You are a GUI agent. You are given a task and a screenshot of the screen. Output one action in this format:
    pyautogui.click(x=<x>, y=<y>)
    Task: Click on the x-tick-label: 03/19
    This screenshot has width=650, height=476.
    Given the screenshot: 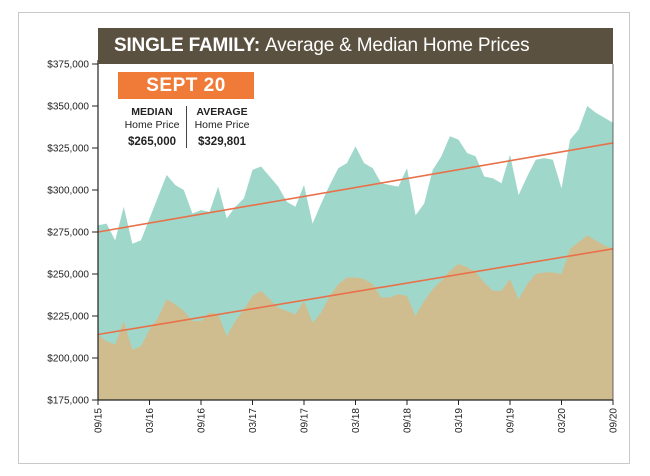 What is the action you would take?
    pyautogui.click(x=459, y=420)
    